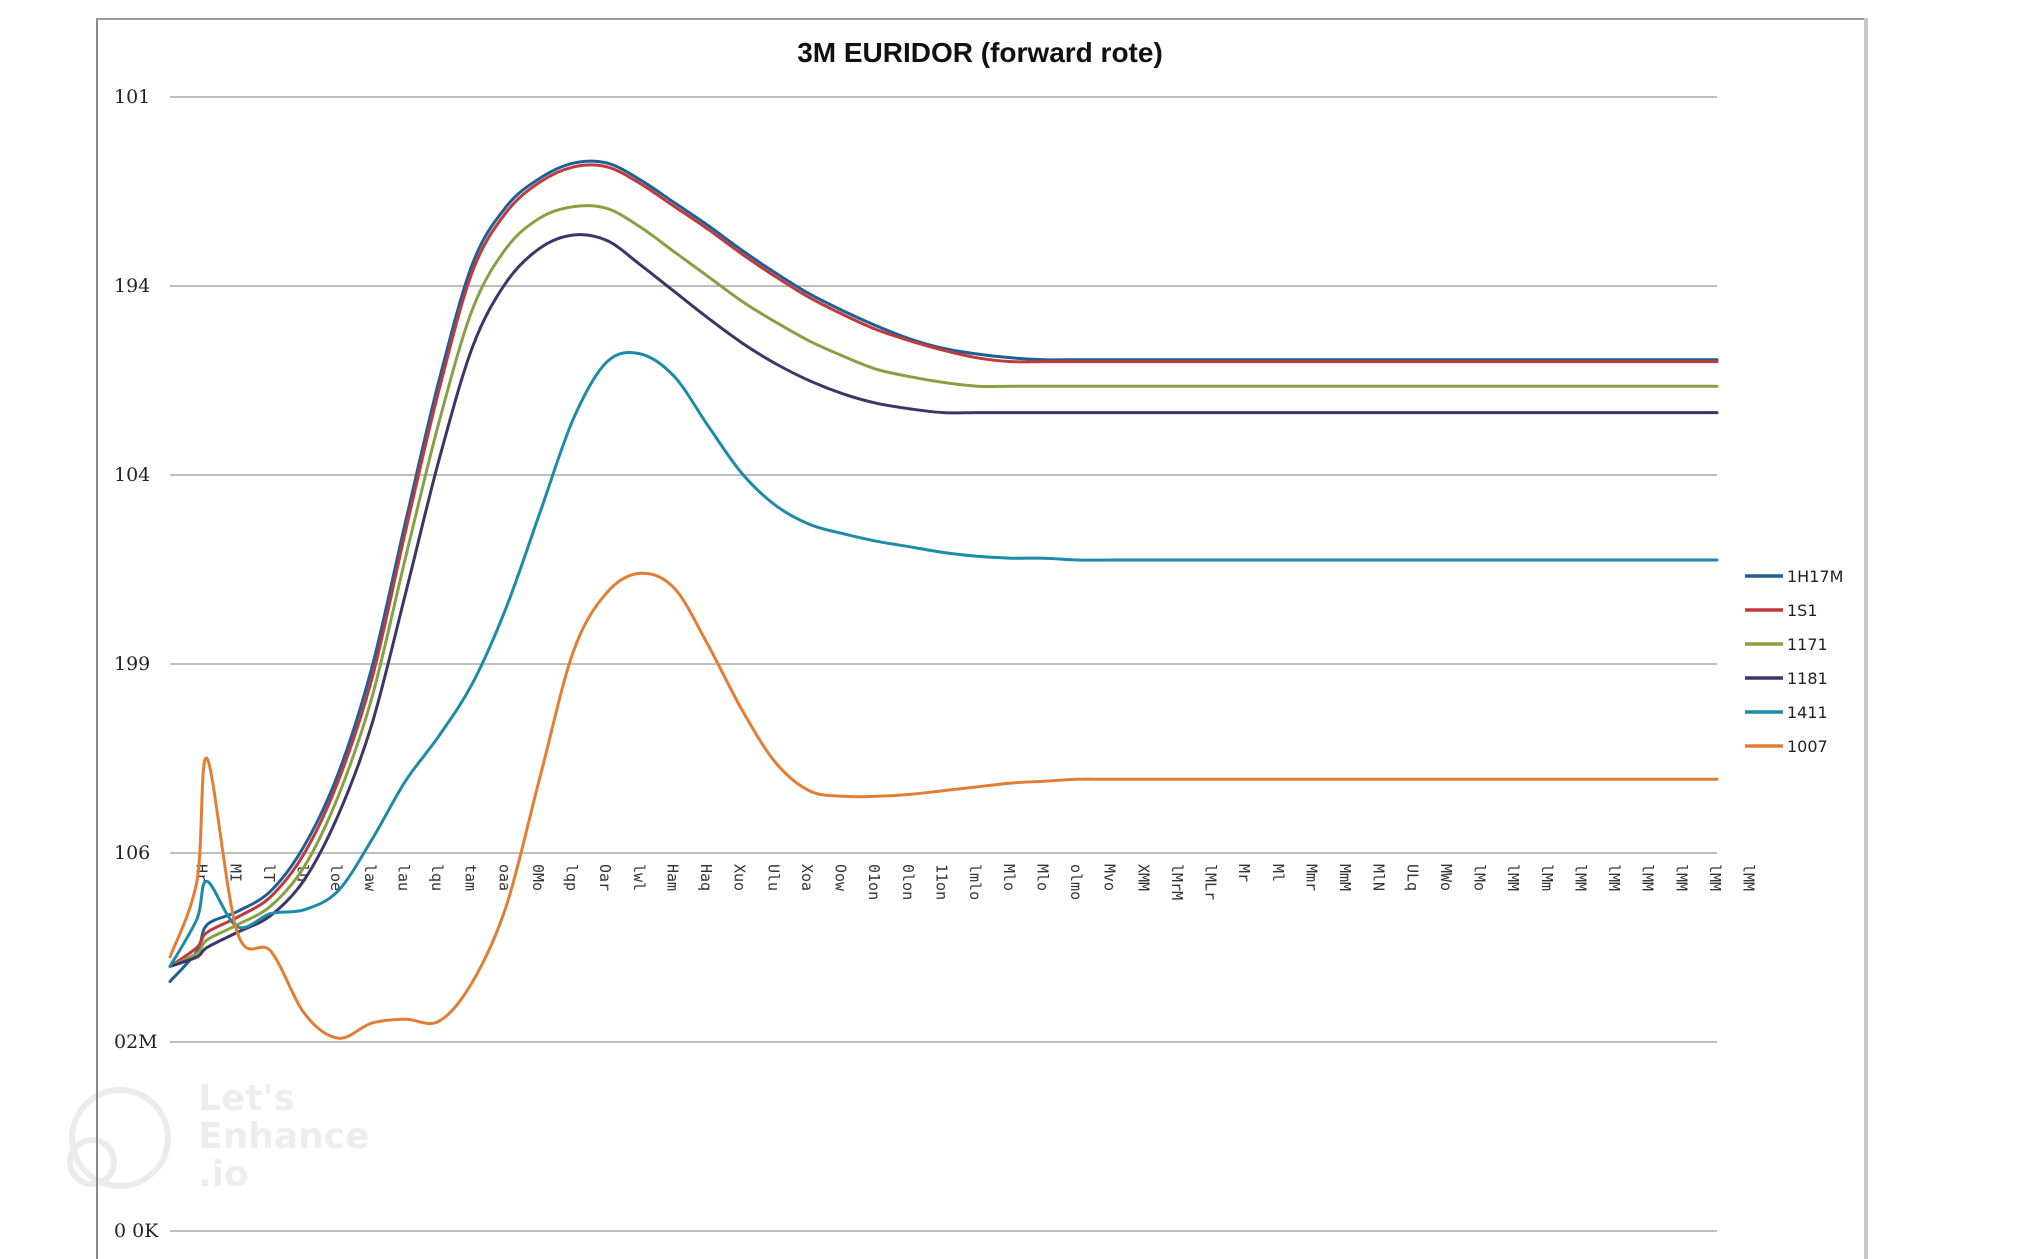  Describe the element at coordinates (1786, 712) in the screenshot. I see `legend-item: 1411` at that location.